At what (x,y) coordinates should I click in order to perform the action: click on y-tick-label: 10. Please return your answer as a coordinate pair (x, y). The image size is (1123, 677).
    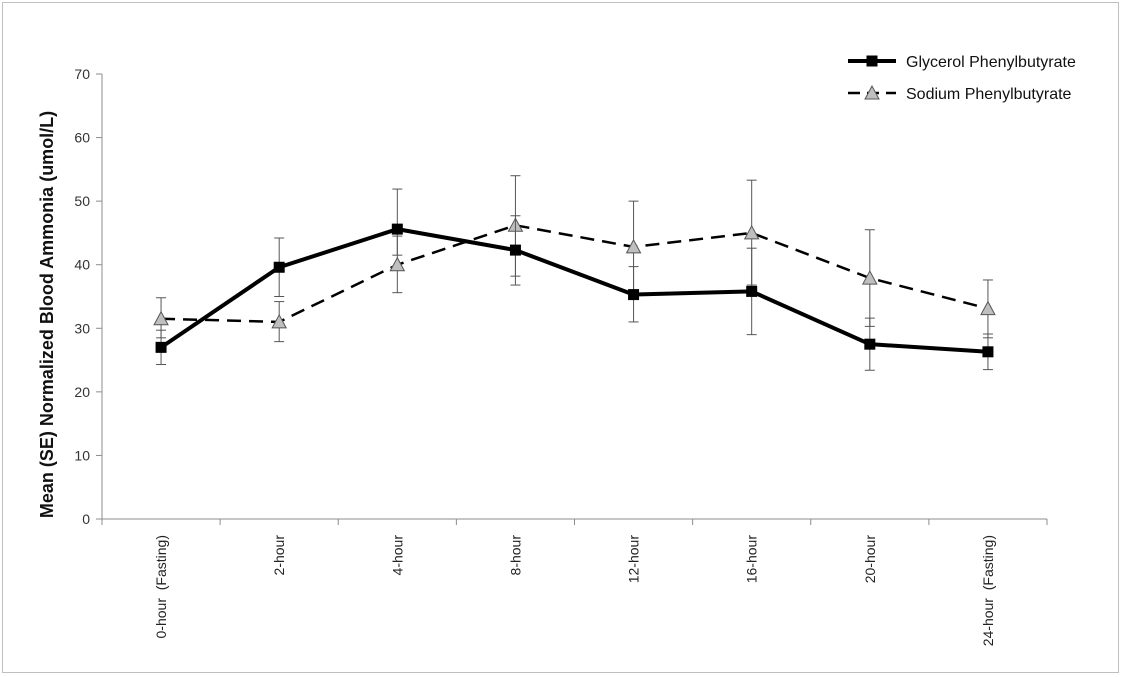
    Looking at the image, I should click on (82, 455).